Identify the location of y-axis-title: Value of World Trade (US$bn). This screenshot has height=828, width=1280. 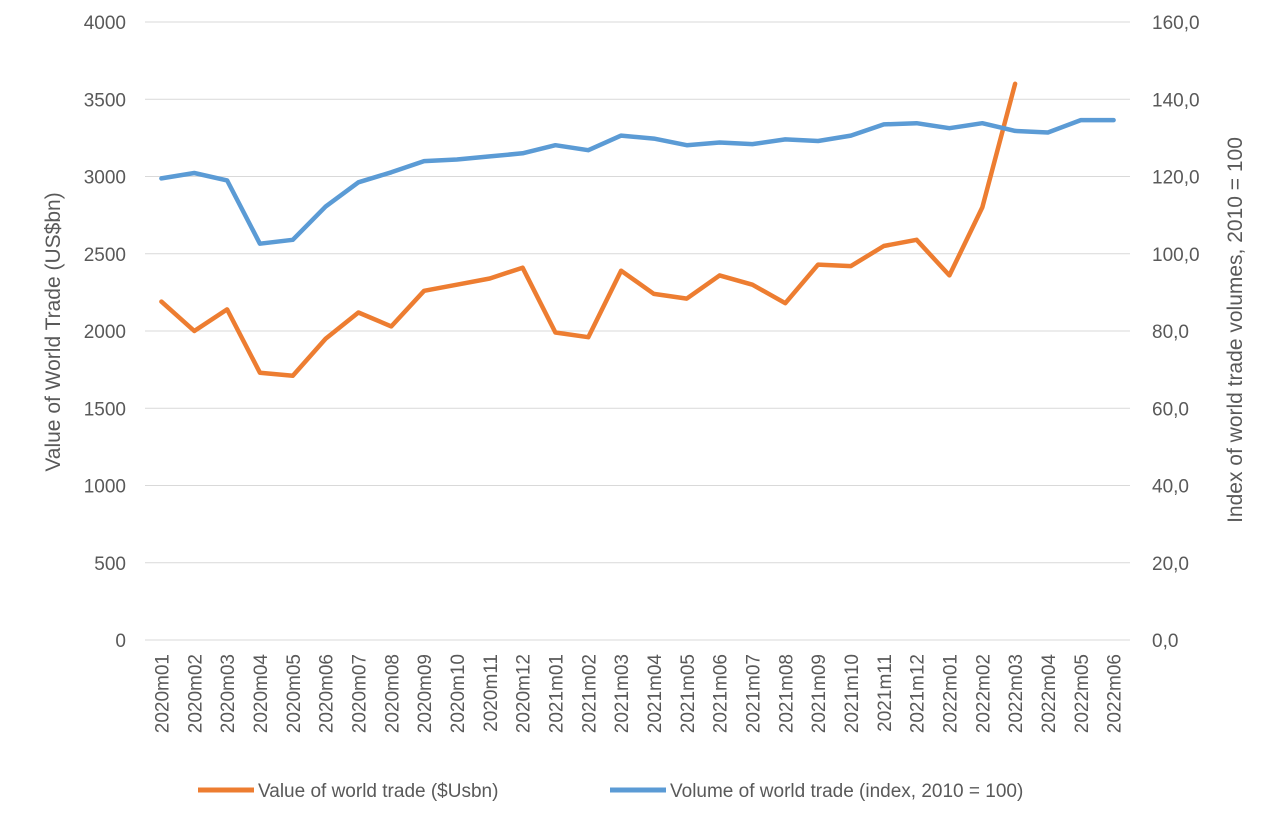
(53, 331).